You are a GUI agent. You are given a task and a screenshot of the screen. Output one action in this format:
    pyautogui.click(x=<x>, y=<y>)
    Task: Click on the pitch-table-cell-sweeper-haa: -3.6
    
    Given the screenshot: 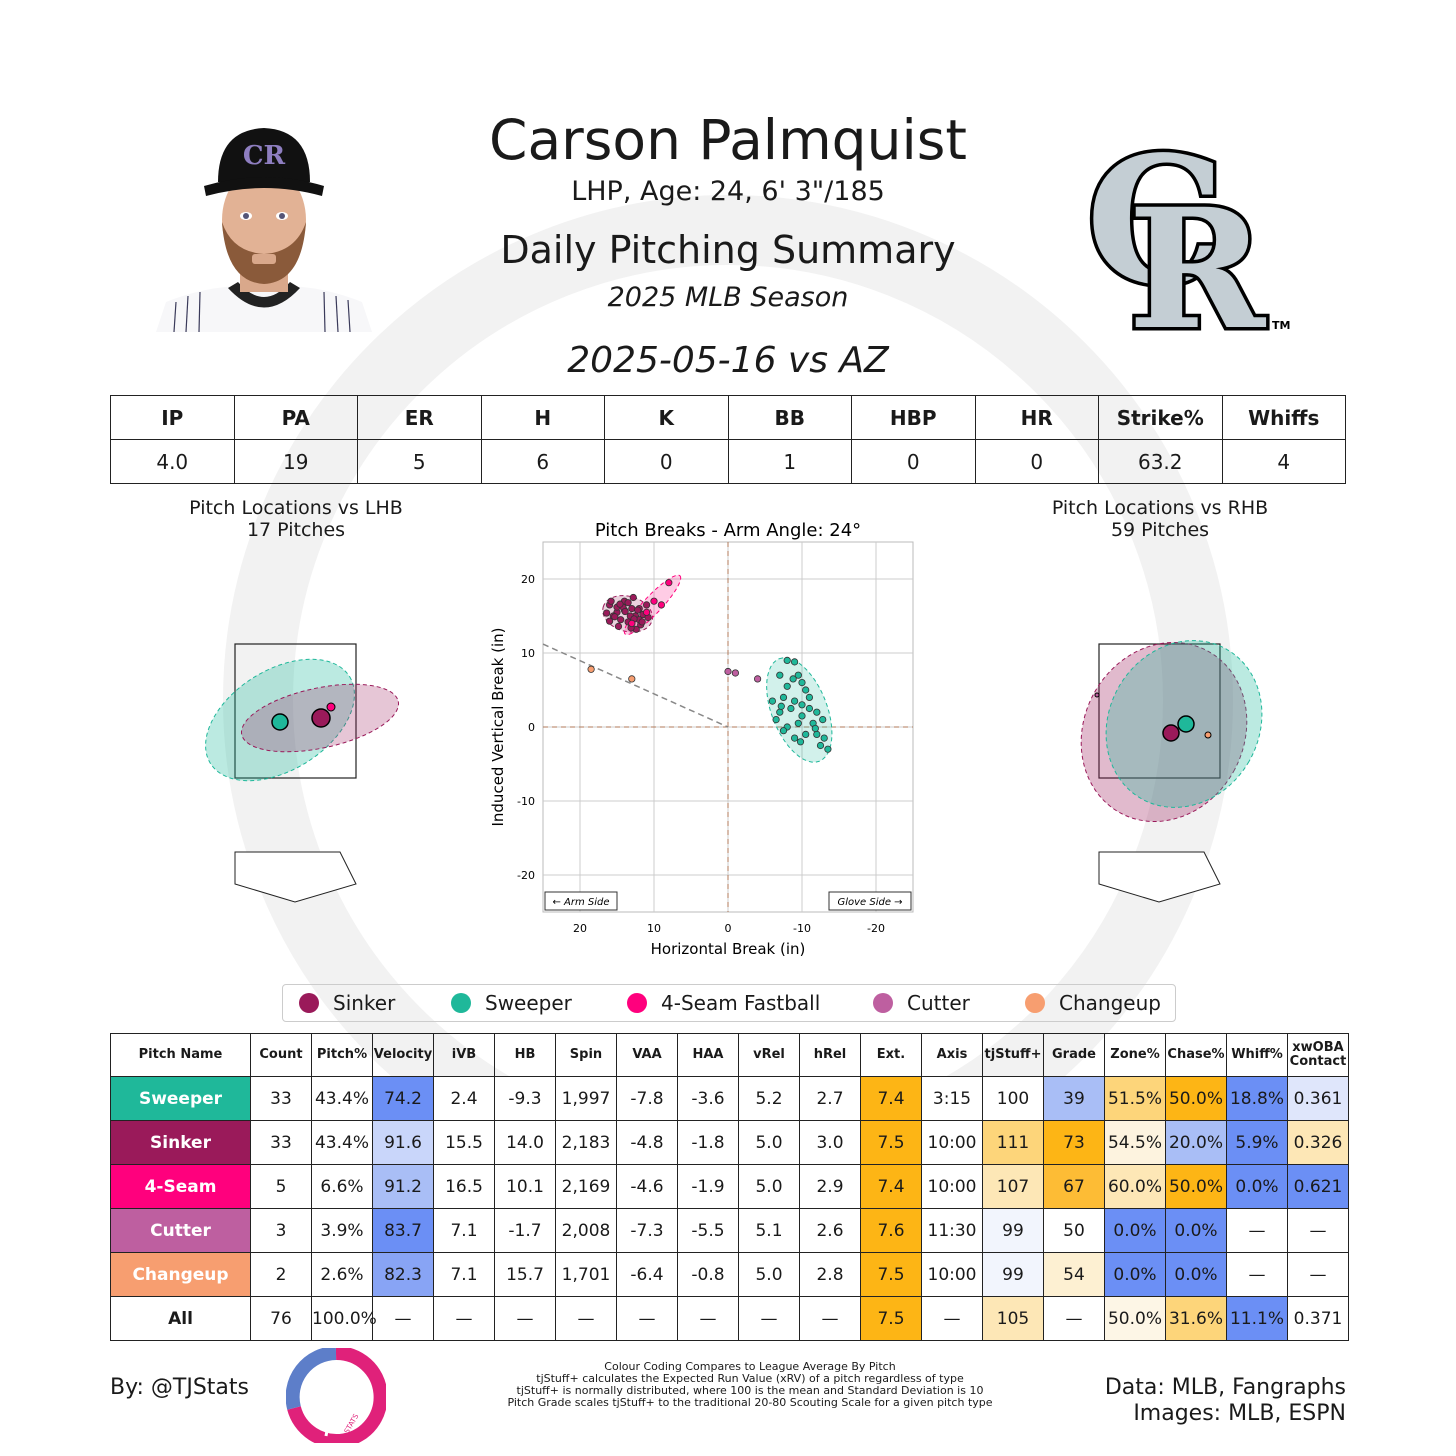 What is the action you would take?
    pyautogui.click(x=708, y=1098)
    